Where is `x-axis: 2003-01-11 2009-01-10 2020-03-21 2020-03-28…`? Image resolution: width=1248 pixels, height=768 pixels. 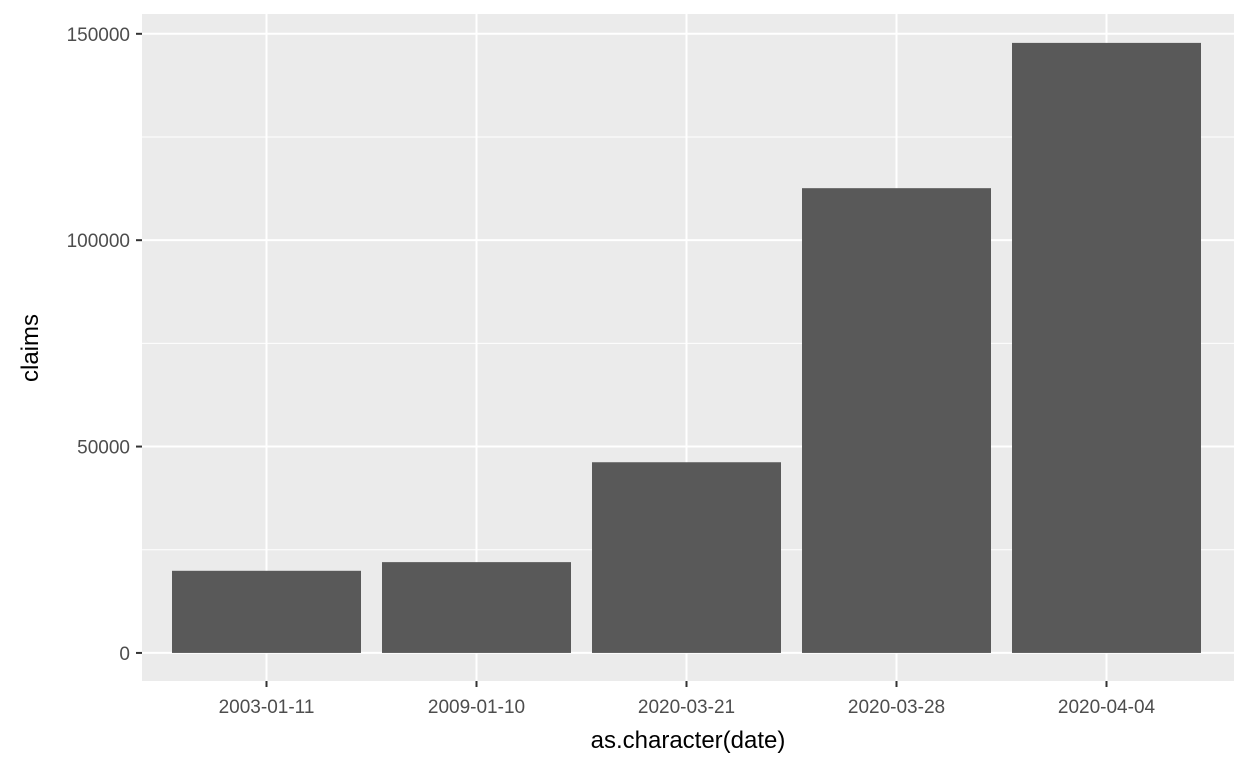 x-axis: 2003-01-11 2009-01-10 2020-03-21 2020-03-28… is located at coordinates (687, 699).